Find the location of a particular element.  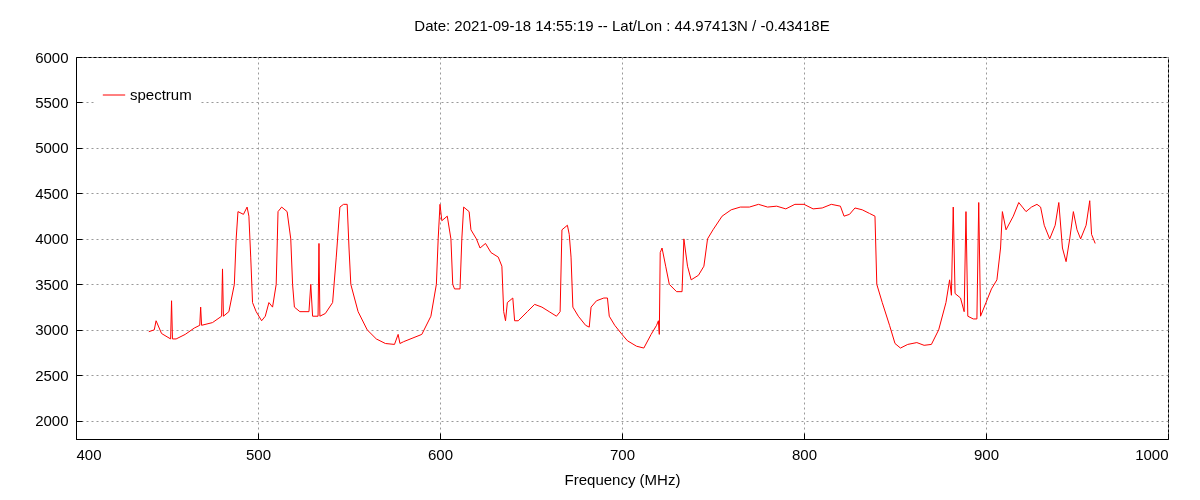

x-tick-label: 700 is located at coordinates (622, 454).